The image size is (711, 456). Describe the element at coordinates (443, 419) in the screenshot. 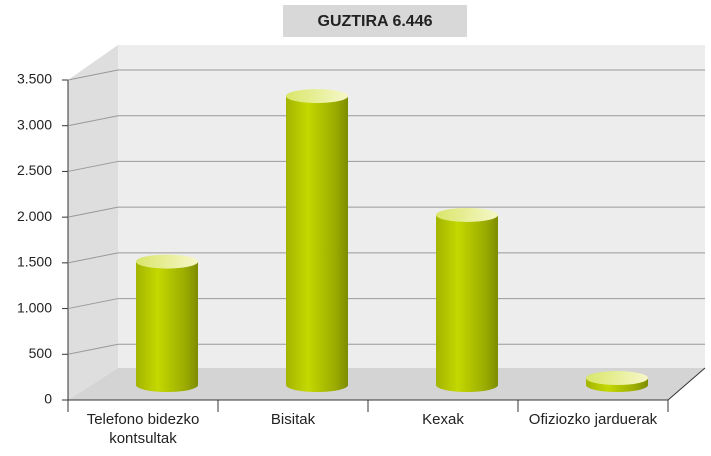

I see `x-tick-label: Kexak` at that location.